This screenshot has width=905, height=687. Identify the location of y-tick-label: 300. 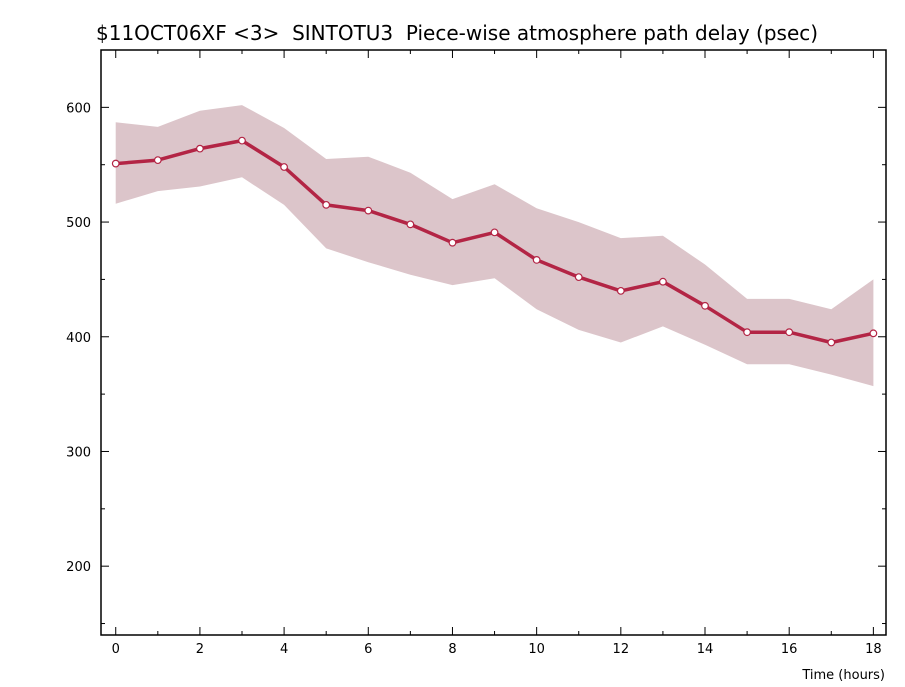
(78, 452).